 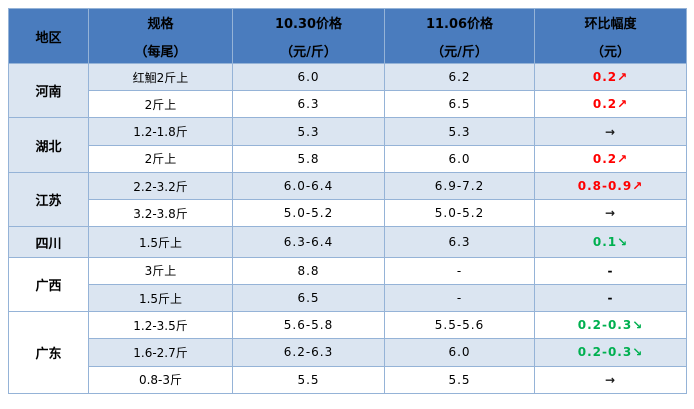 I want to click on price-1030-cell: 6.0, so click(x=308, y=77).